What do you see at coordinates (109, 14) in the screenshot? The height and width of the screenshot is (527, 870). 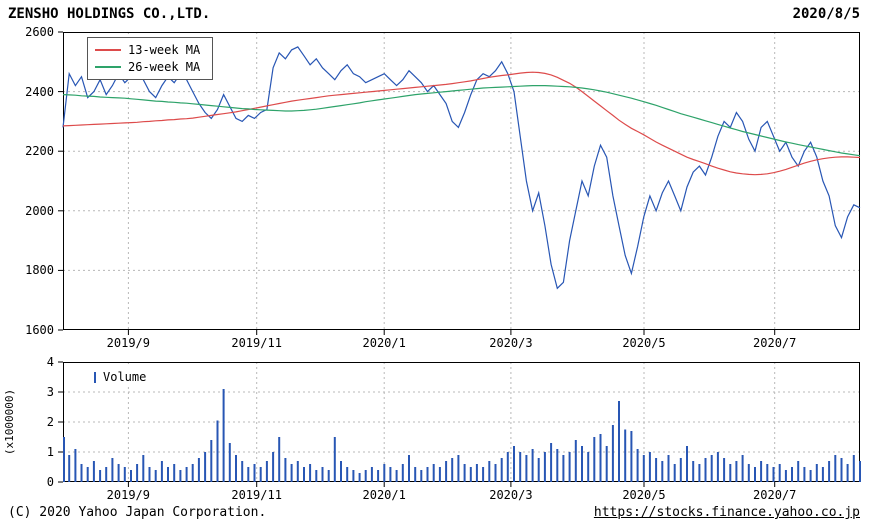 I see `page-title: ZENSHO HOLDINGS CO.,LTD.` at bounding box center [109, 14].